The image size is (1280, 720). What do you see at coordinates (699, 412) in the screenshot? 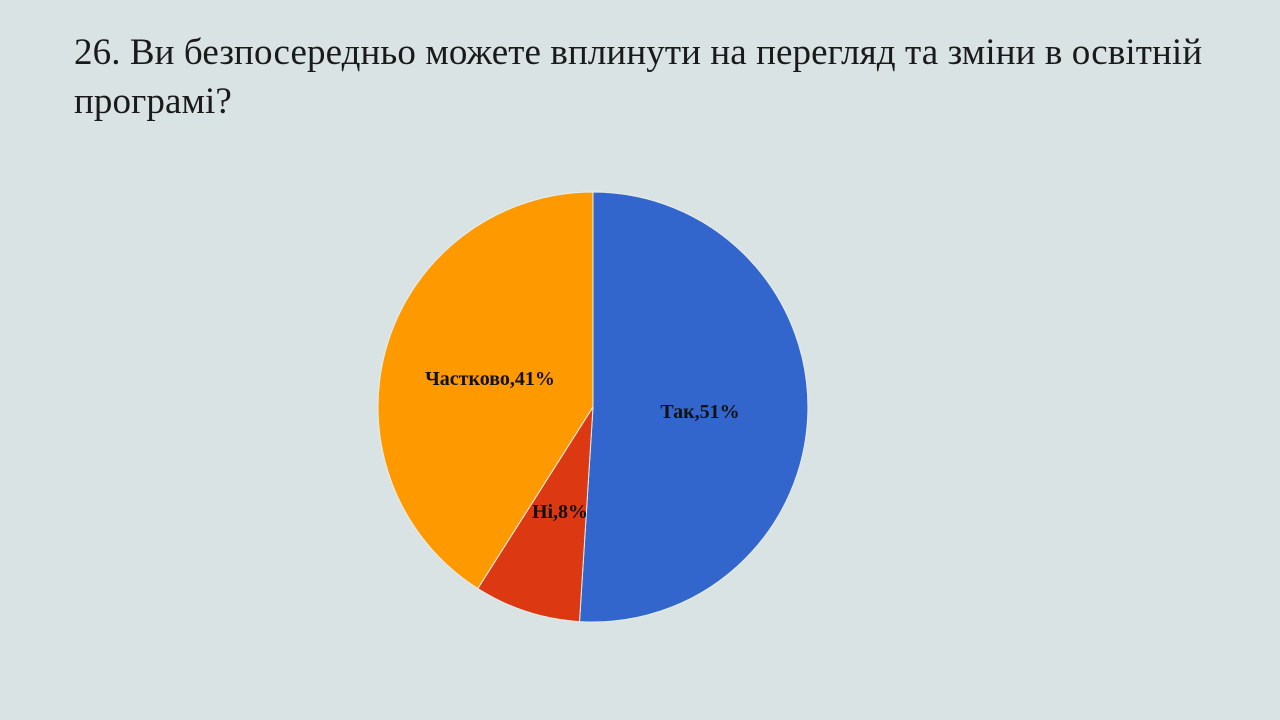
I see `pie-slice-label-1: Так,51%` at bounding box center [699, 412].